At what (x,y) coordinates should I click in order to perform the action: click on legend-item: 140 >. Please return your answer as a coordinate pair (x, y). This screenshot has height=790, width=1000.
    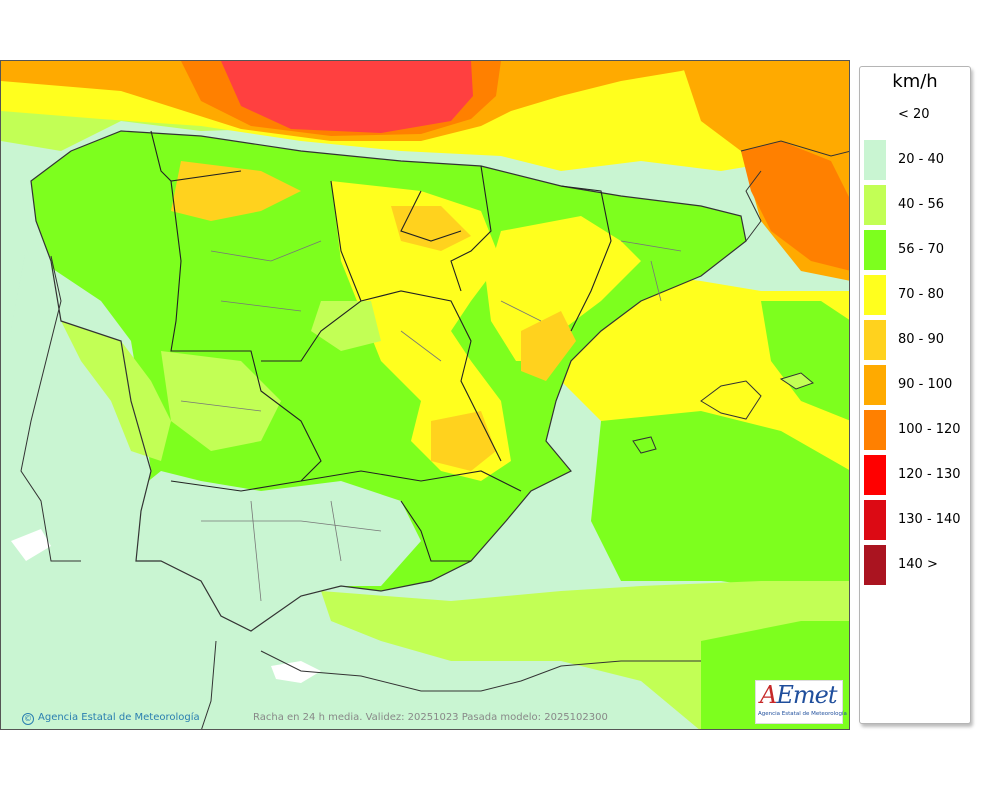
    Looking at the image, I should click on (915, 565).